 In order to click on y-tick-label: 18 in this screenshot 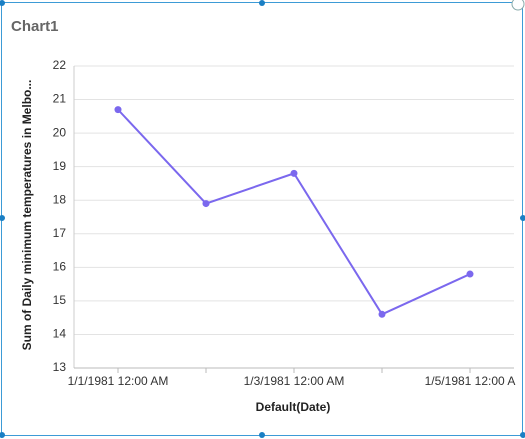, I will do `click(60, 199)`.